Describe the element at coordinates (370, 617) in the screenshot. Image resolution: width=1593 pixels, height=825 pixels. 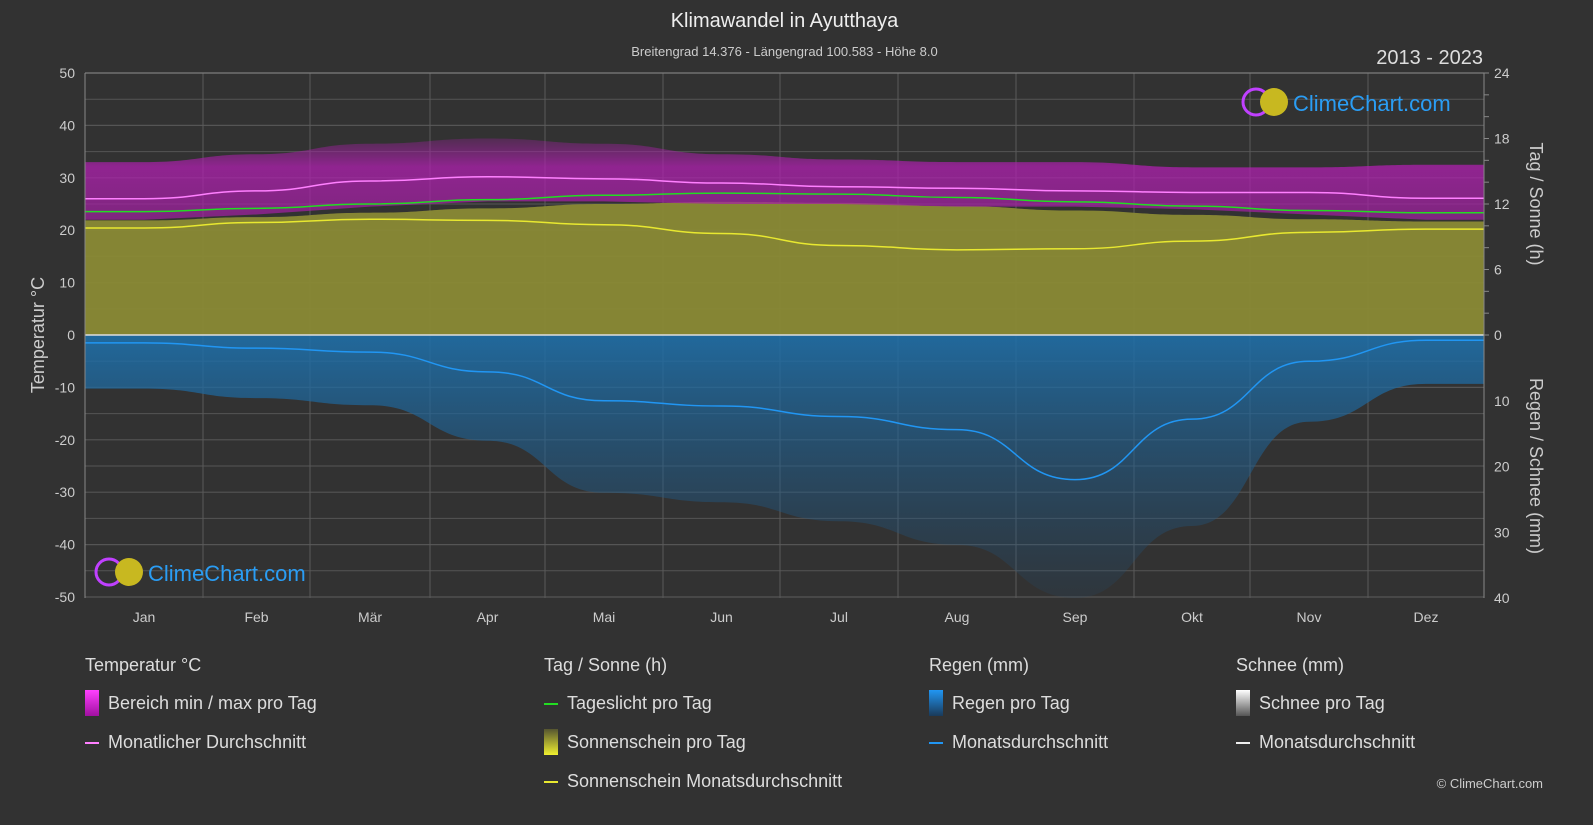
I see `month-label: Mär` at that location.